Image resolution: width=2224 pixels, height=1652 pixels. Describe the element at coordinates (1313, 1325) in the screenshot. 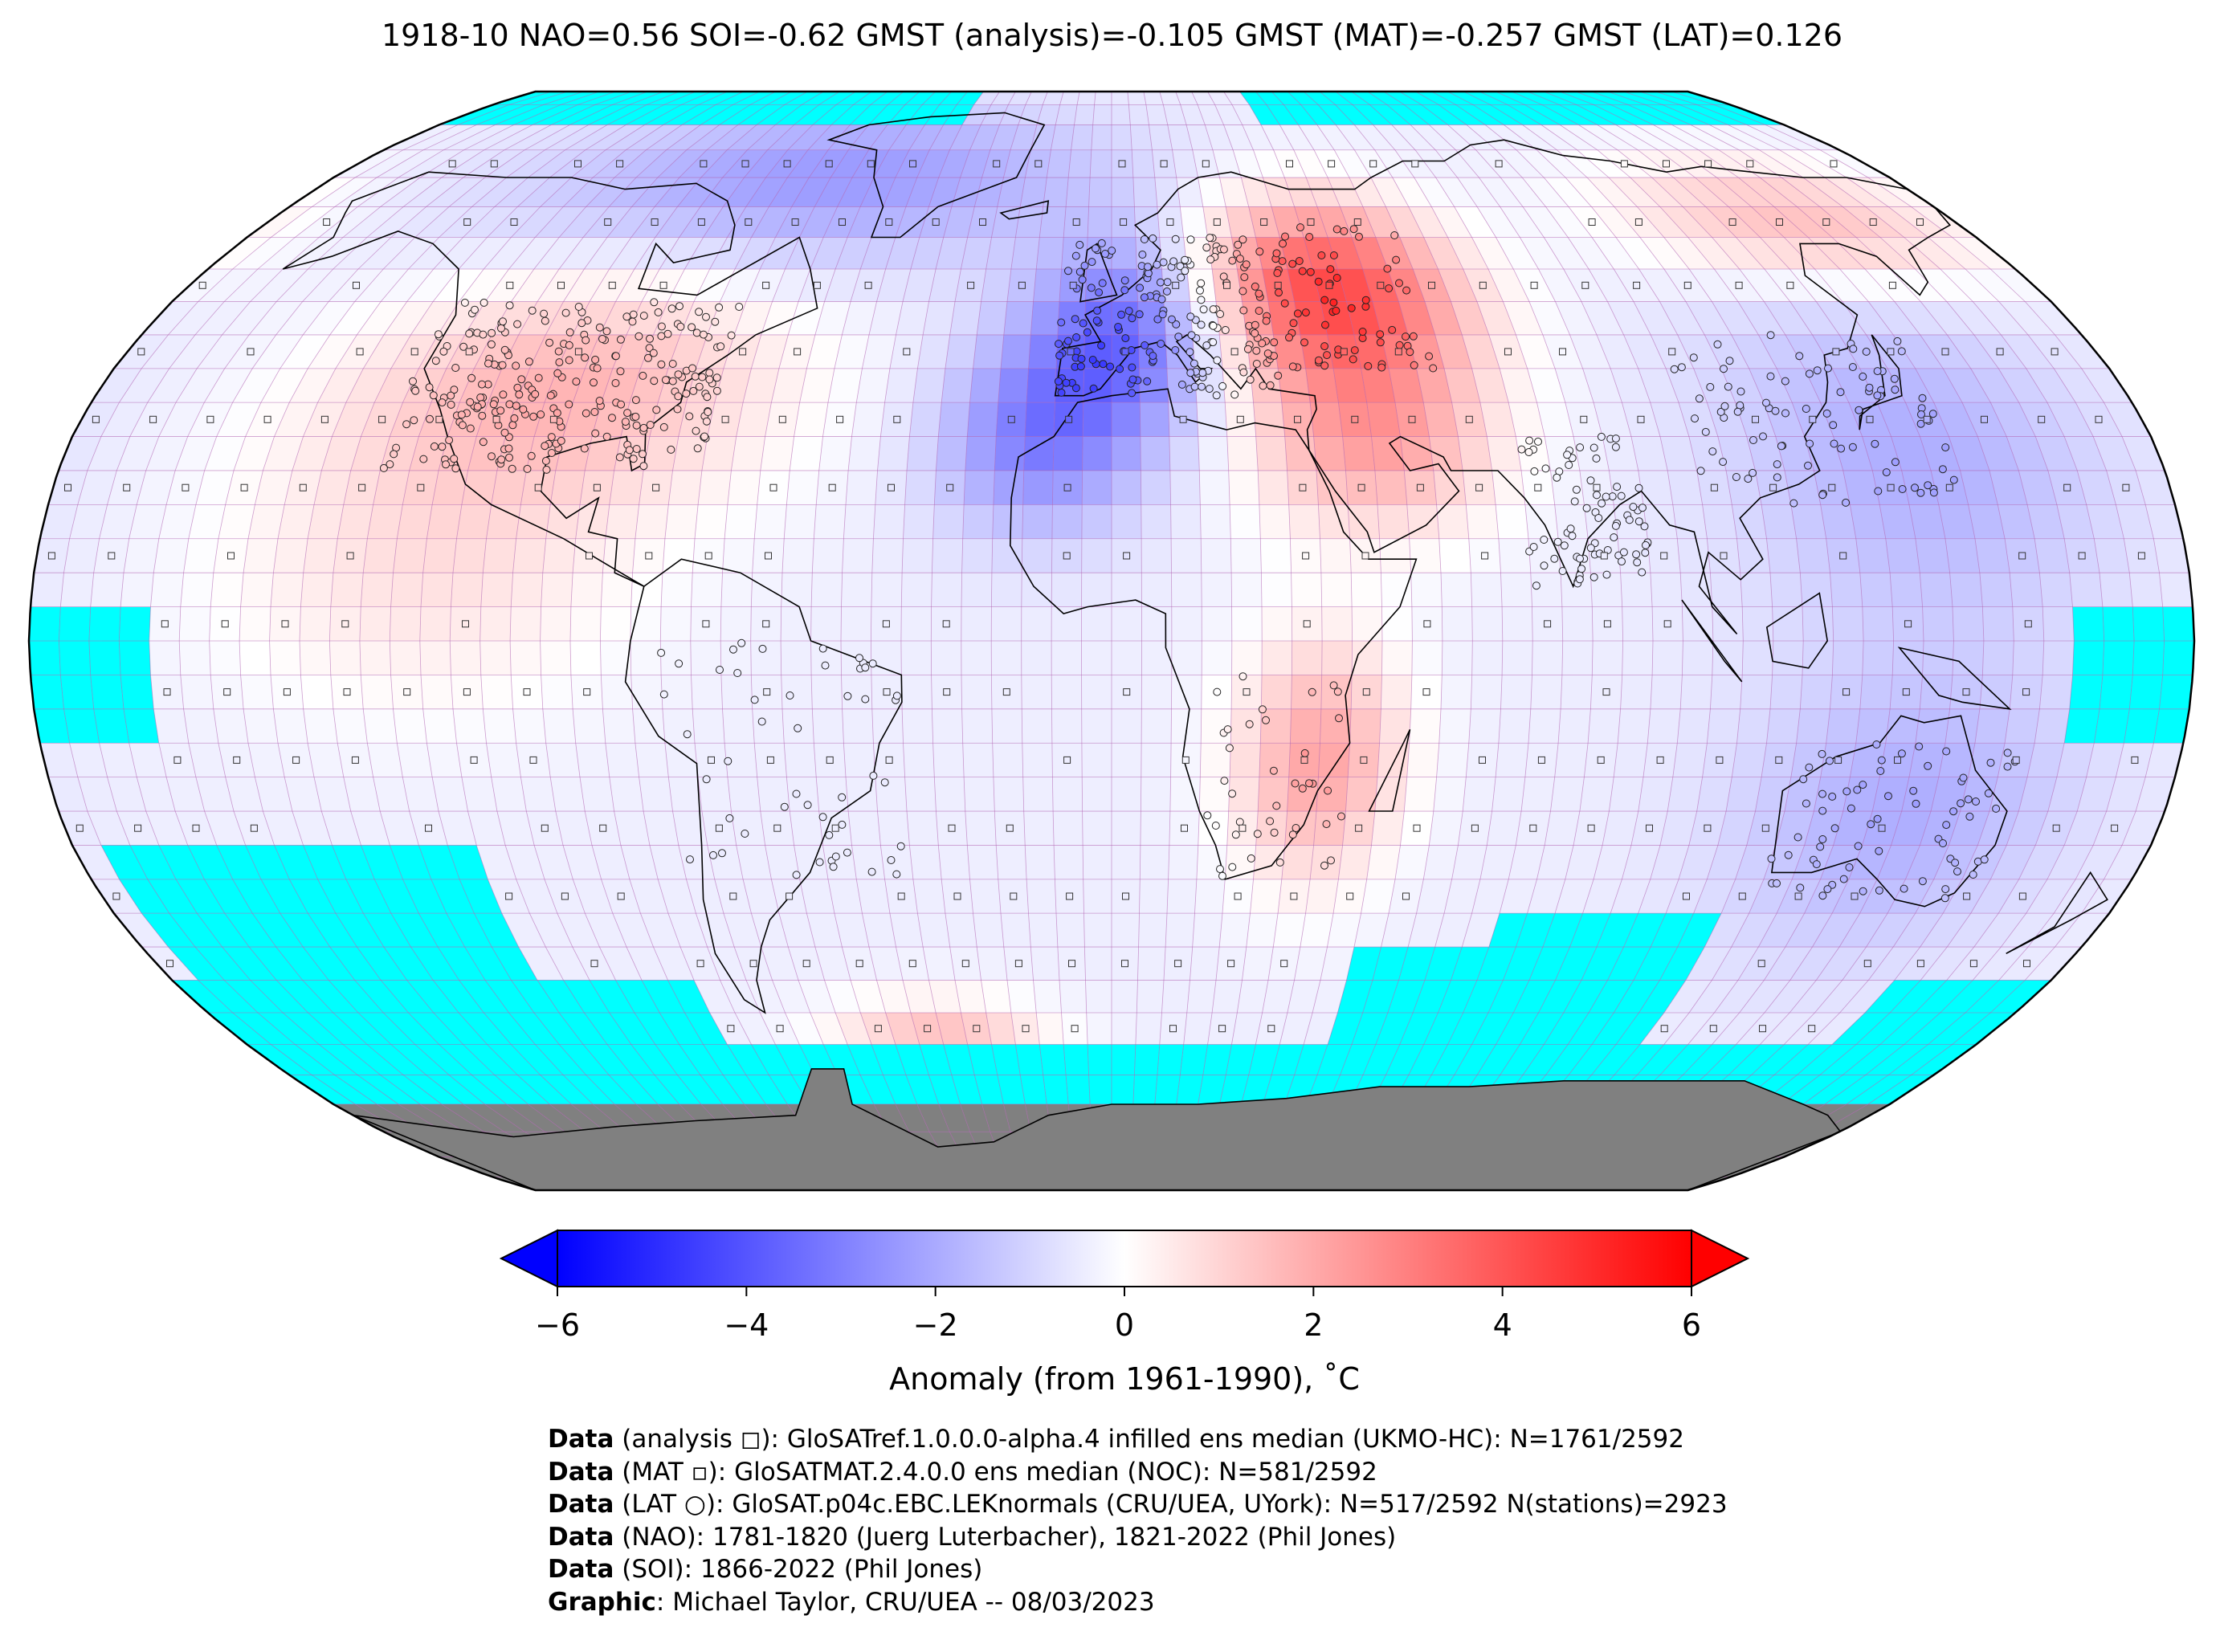

I see `colorbar-tick-label: 2` at that location.